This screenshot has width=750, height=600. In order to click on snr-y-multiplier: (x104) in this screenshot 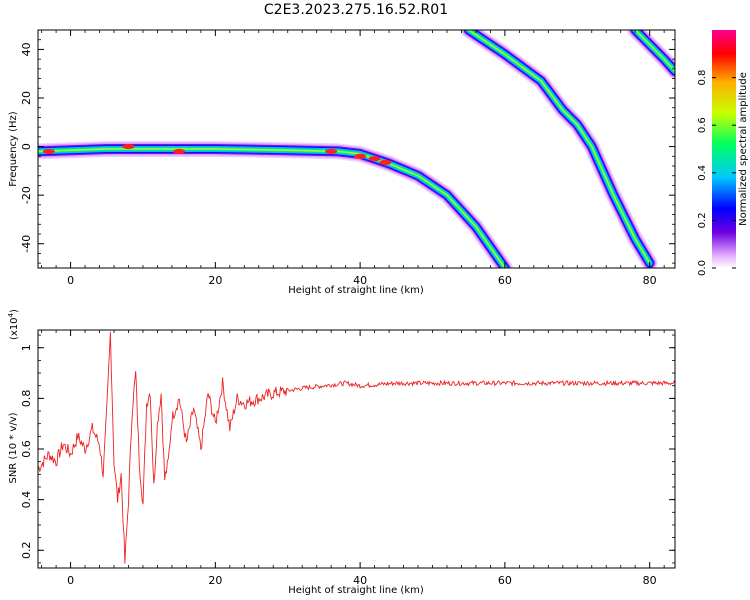, I will do `click(13, 324)`.